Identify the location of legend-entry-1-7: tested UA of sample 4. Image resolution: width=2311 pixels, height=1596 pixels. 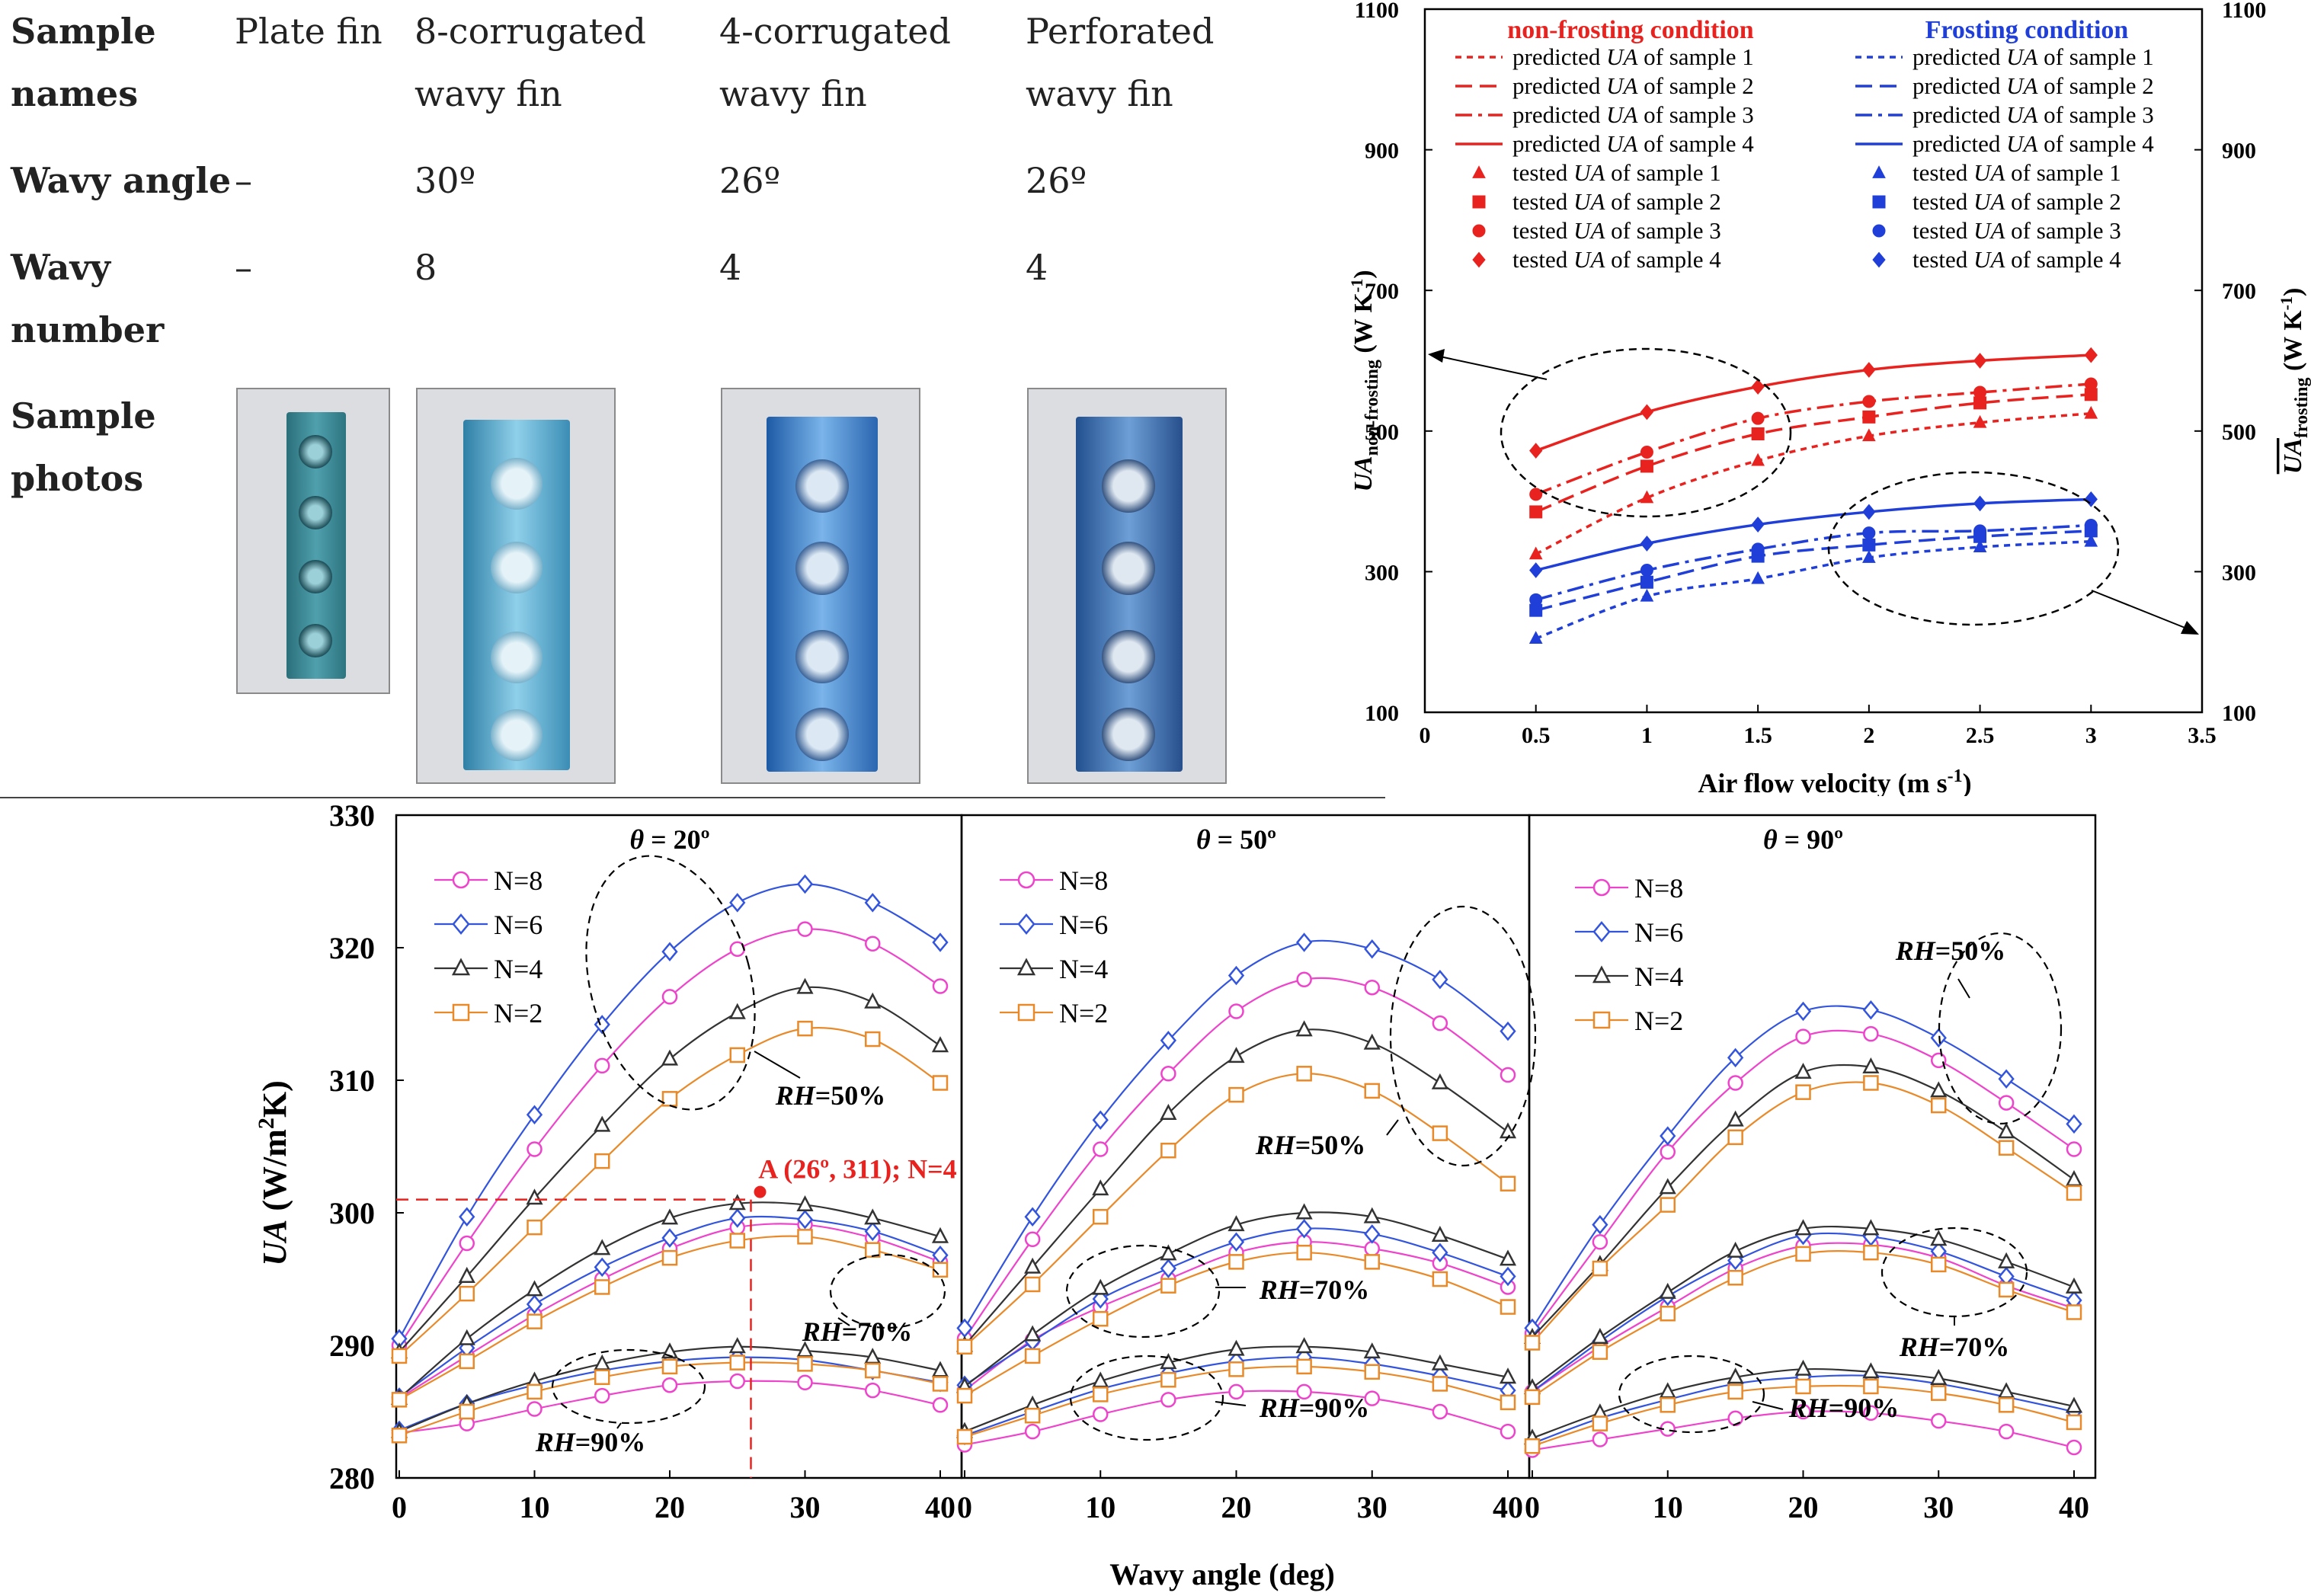
(2016, 259).